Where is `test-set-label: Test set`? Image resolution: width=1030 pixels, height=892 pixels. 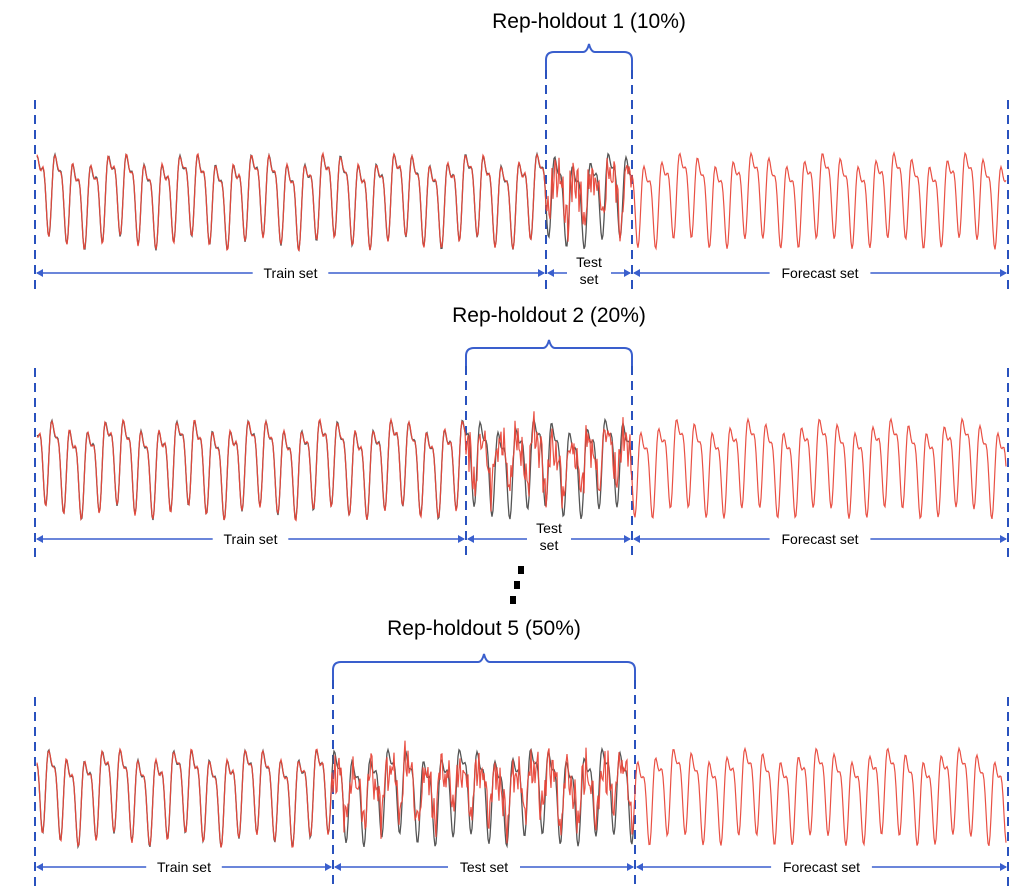
test-set-label: Test set is located at coordinates (484, 867).